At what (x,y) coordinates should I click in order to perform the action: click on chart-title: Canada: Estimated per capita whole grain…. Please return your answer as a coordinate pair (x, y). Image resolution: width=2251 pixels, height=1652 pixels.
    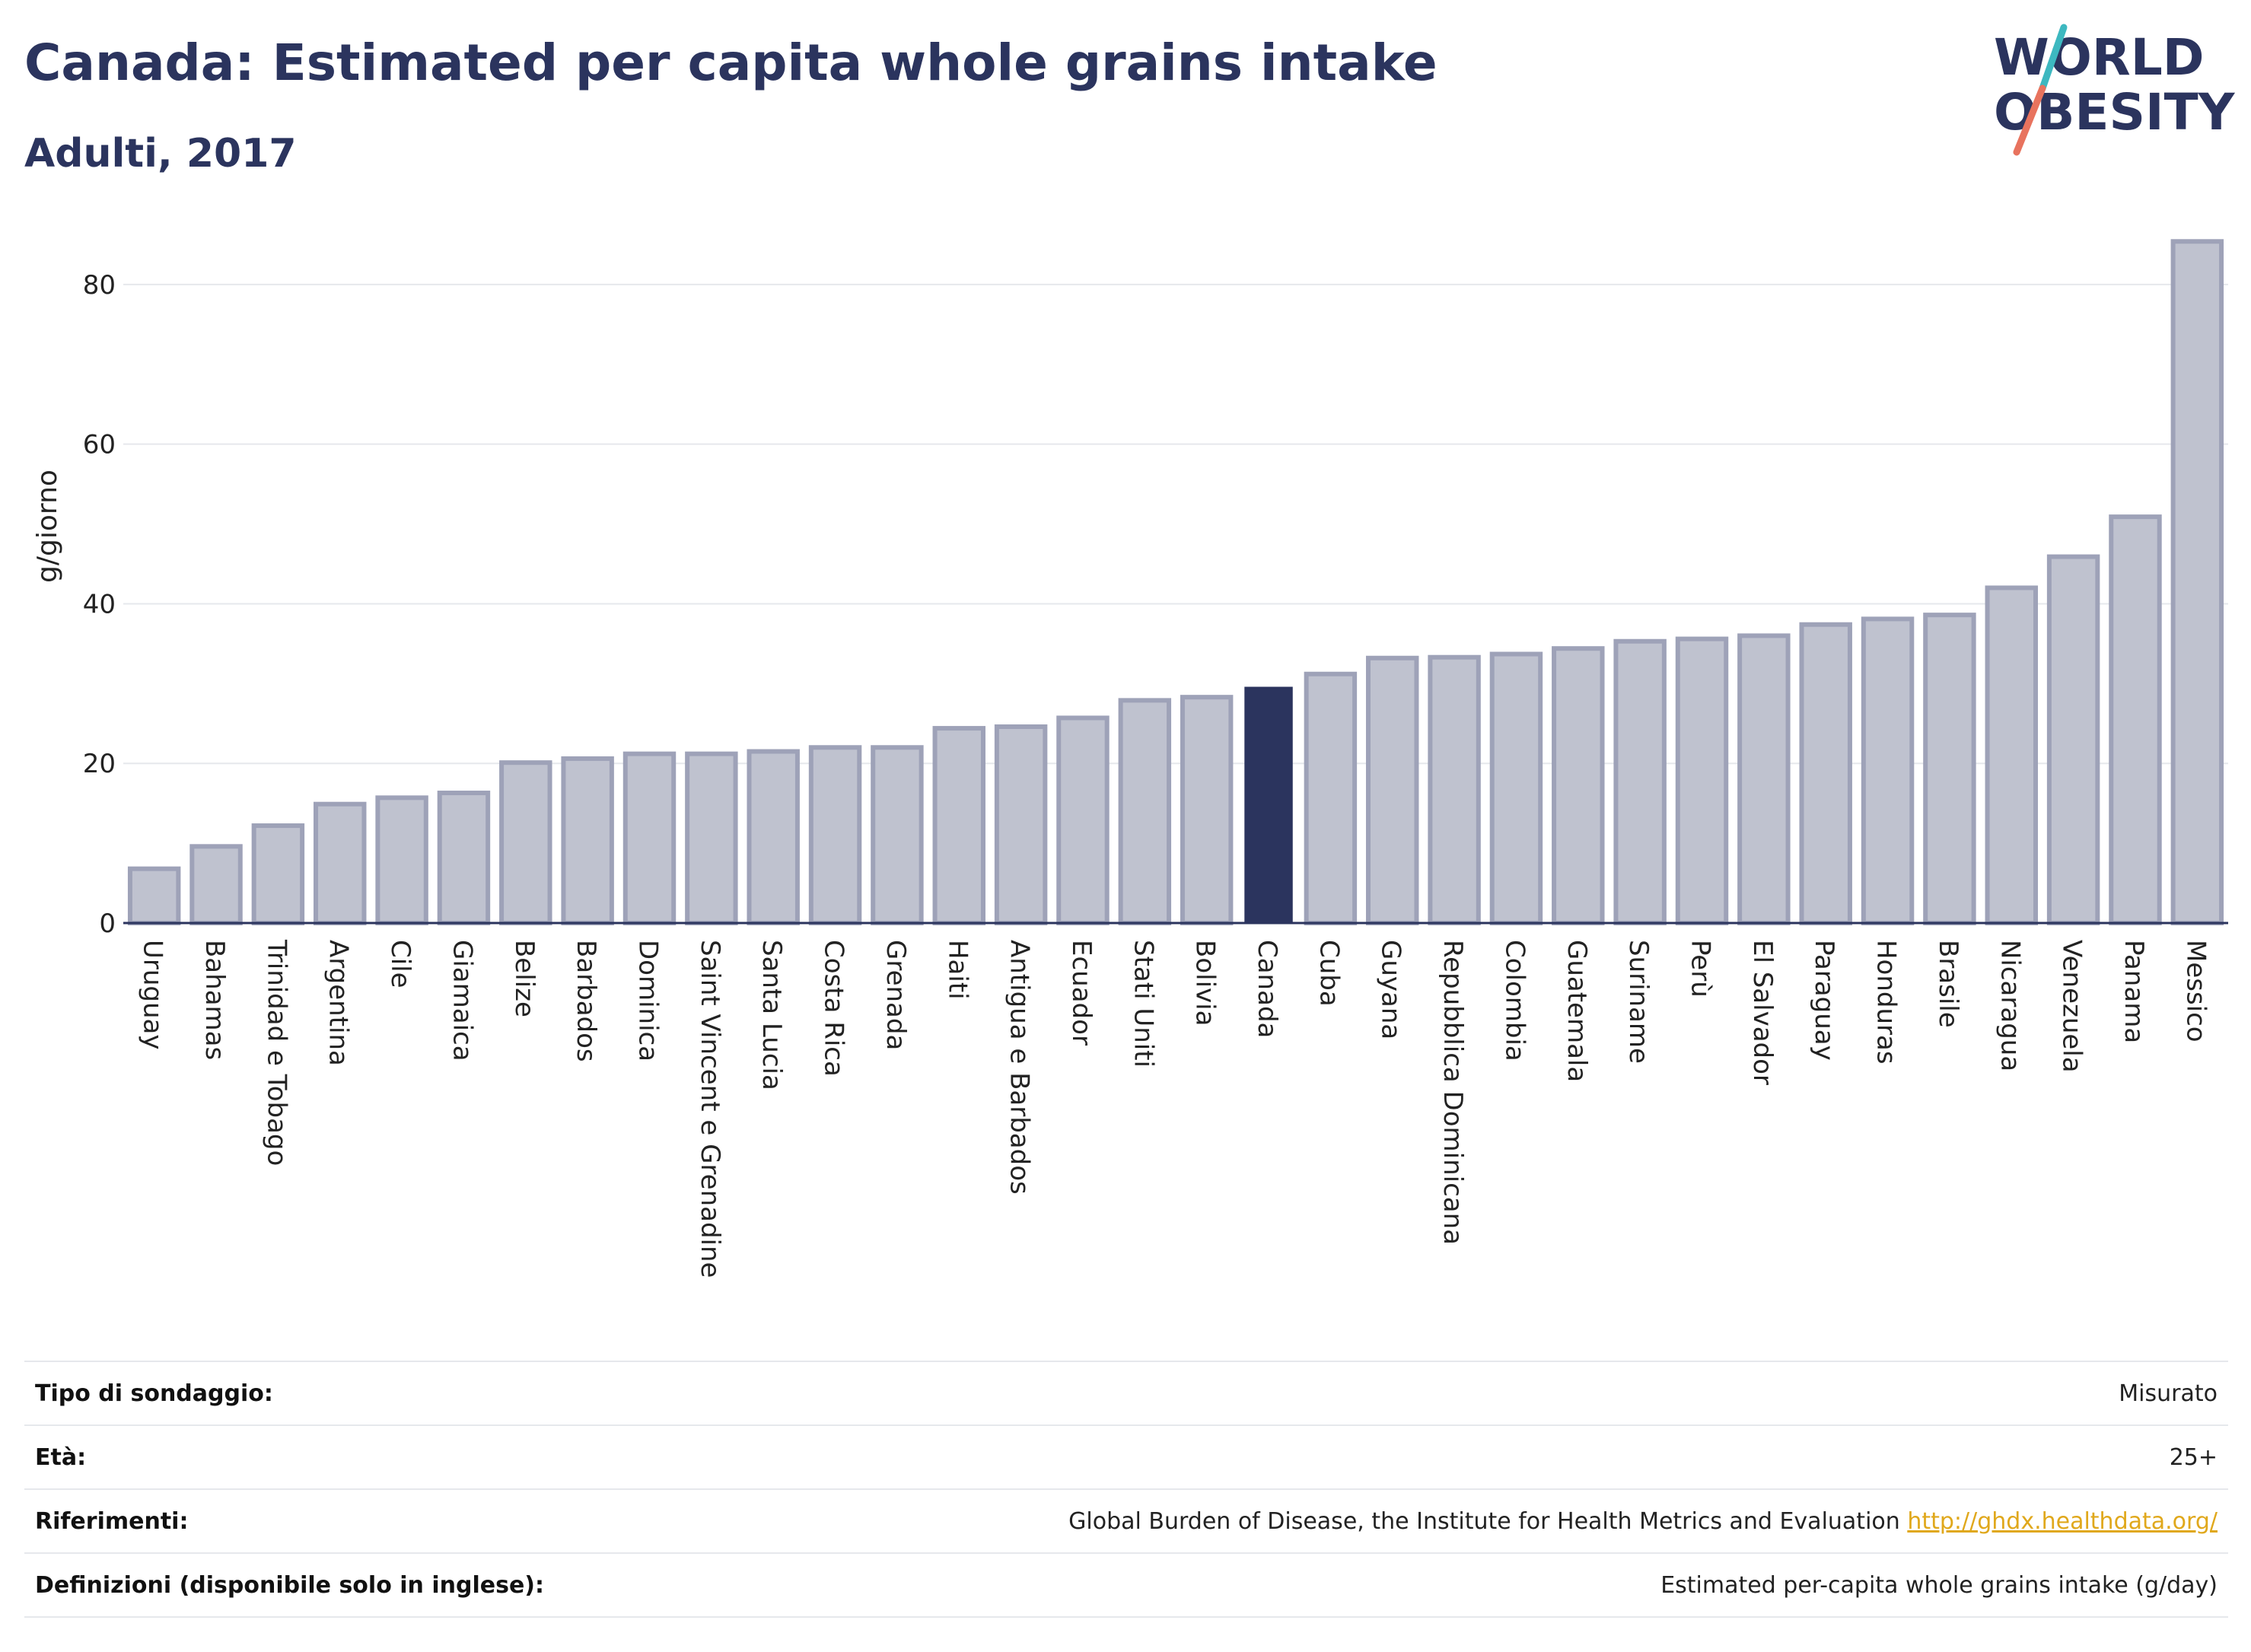
    Looking at the image, I should click on (731, 62).